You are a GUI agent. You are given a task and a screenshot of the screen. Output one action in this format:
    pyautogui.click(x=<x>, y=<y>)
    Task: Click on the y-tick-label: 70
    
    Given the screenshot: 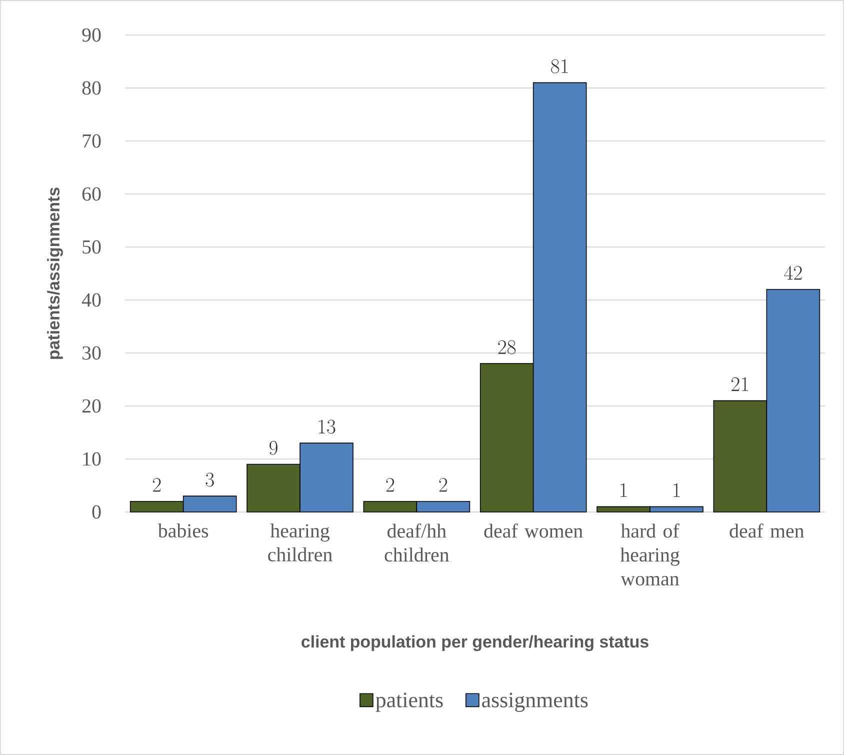 What is the action you would take?
    pyautogui.click(x=91, y=141)
    